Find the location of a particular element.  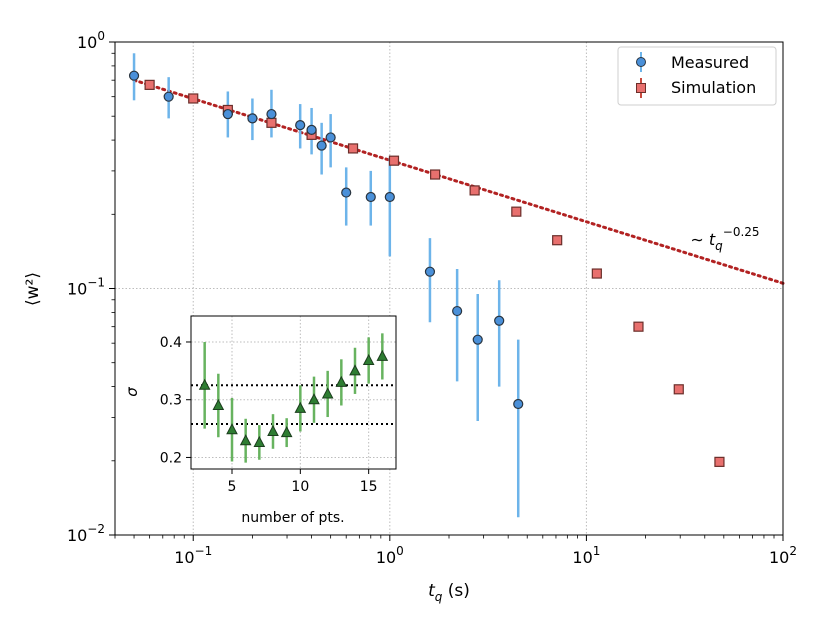

inset-frame is located at coordinates (293, 392).